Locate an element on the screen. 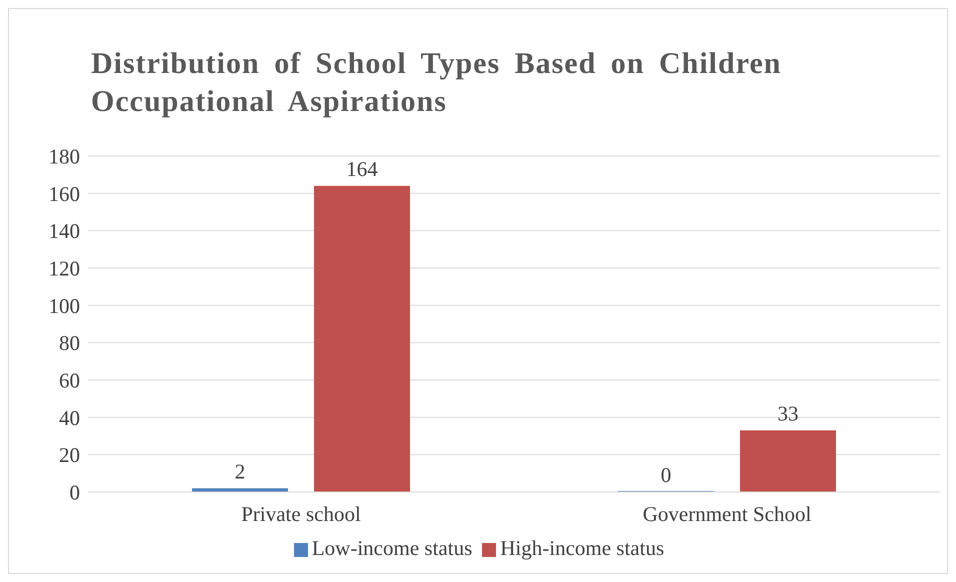 This screenshot has width=956, height=582. data-label: 2 is located at coordinates (240, 471).